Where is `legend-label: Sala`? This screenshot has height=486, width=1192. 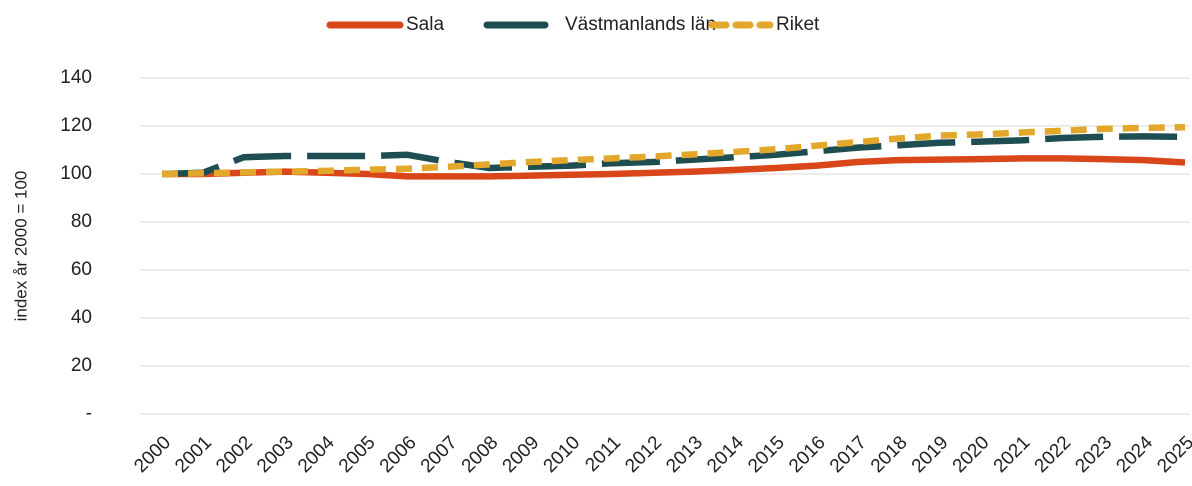 legend-label: Sala is located at coordinates (425, 24).